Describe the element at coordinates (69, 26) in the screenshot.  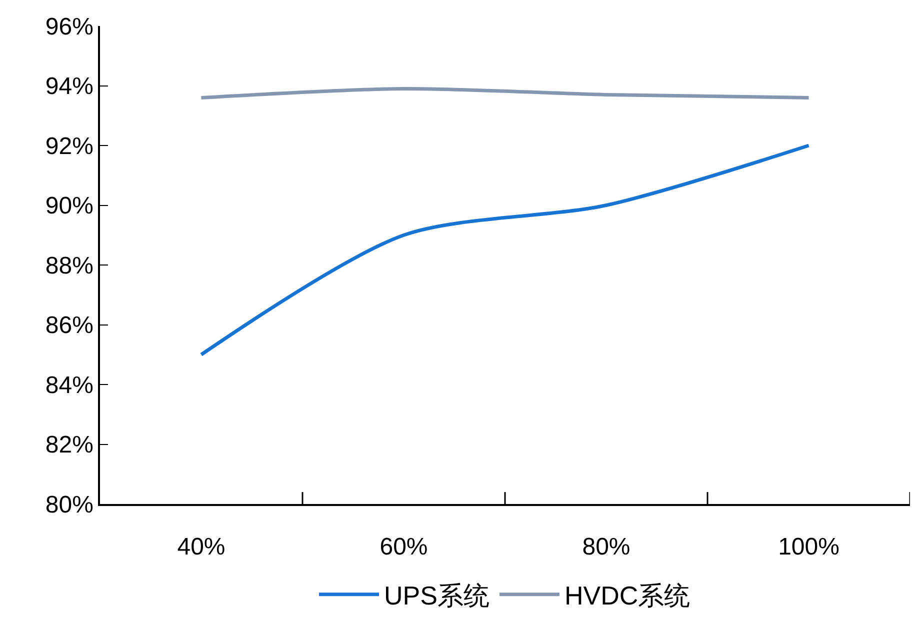
I see `y-tick-label: 96%` at that location.